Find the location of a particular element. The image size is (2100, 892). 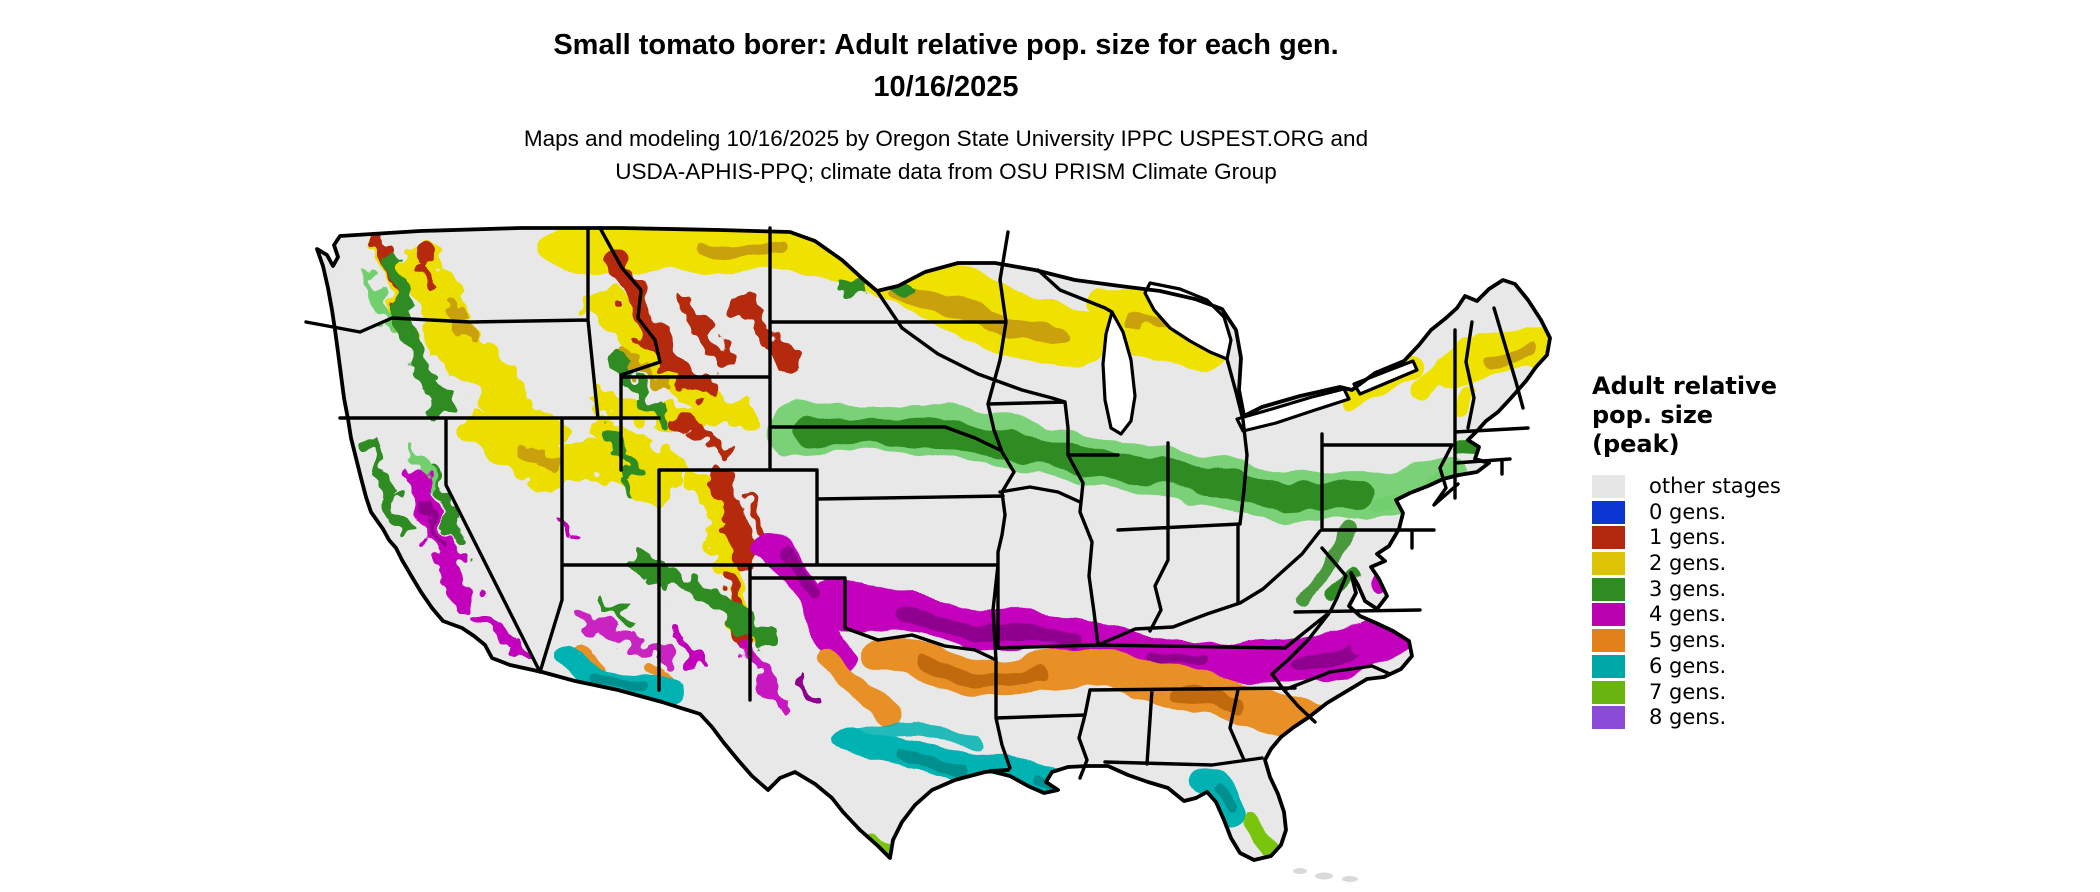

gen7-areas is located at coordinates (1072, 835).